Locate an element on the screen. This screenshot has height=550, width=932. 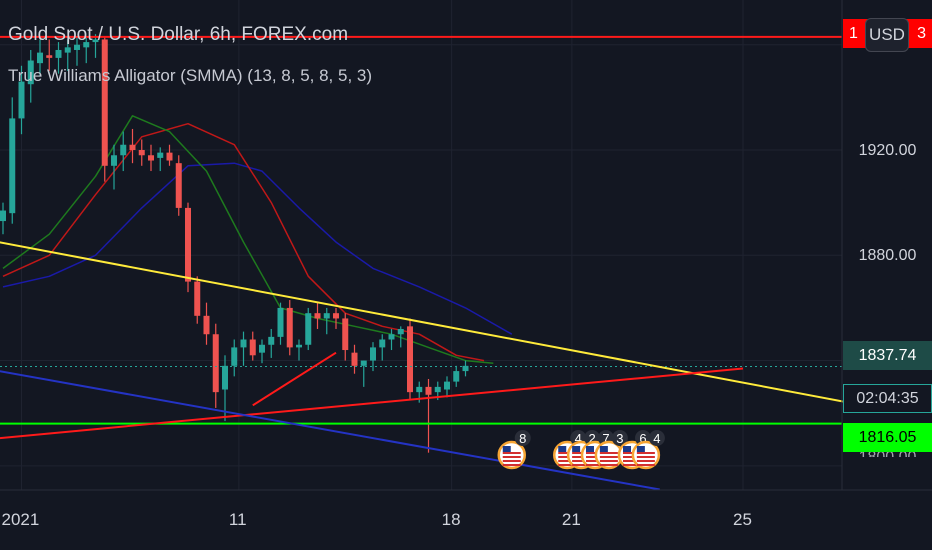
short-rising-segment is located at coordinates (294, 379).